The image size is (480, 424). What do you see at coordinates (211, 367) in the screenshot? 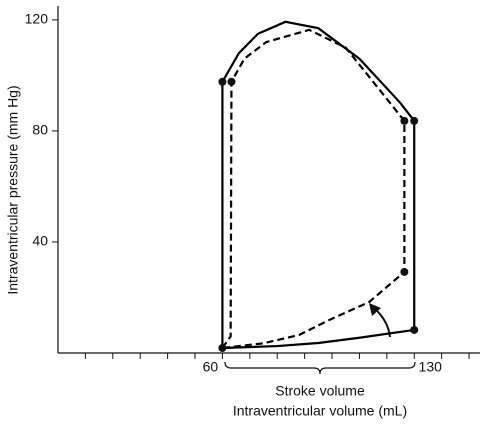
I see `x-tick-label: 60` at bounding box center [211, 367].